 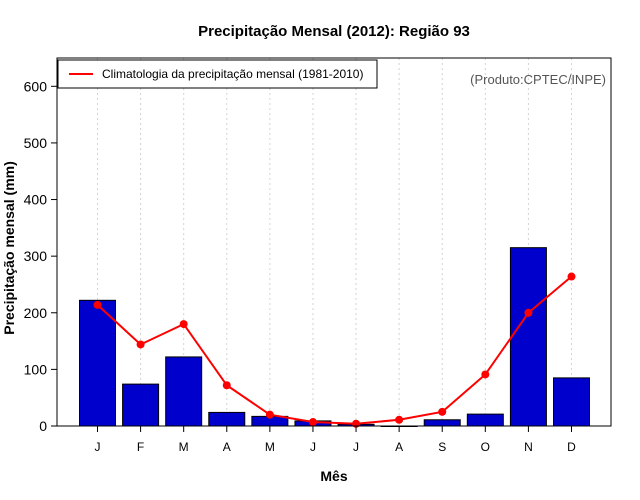 What do you see at coordinates (528, 447) in the screenshot?
I see `x-tick-label-11: N` at bounding box center [528, 447].